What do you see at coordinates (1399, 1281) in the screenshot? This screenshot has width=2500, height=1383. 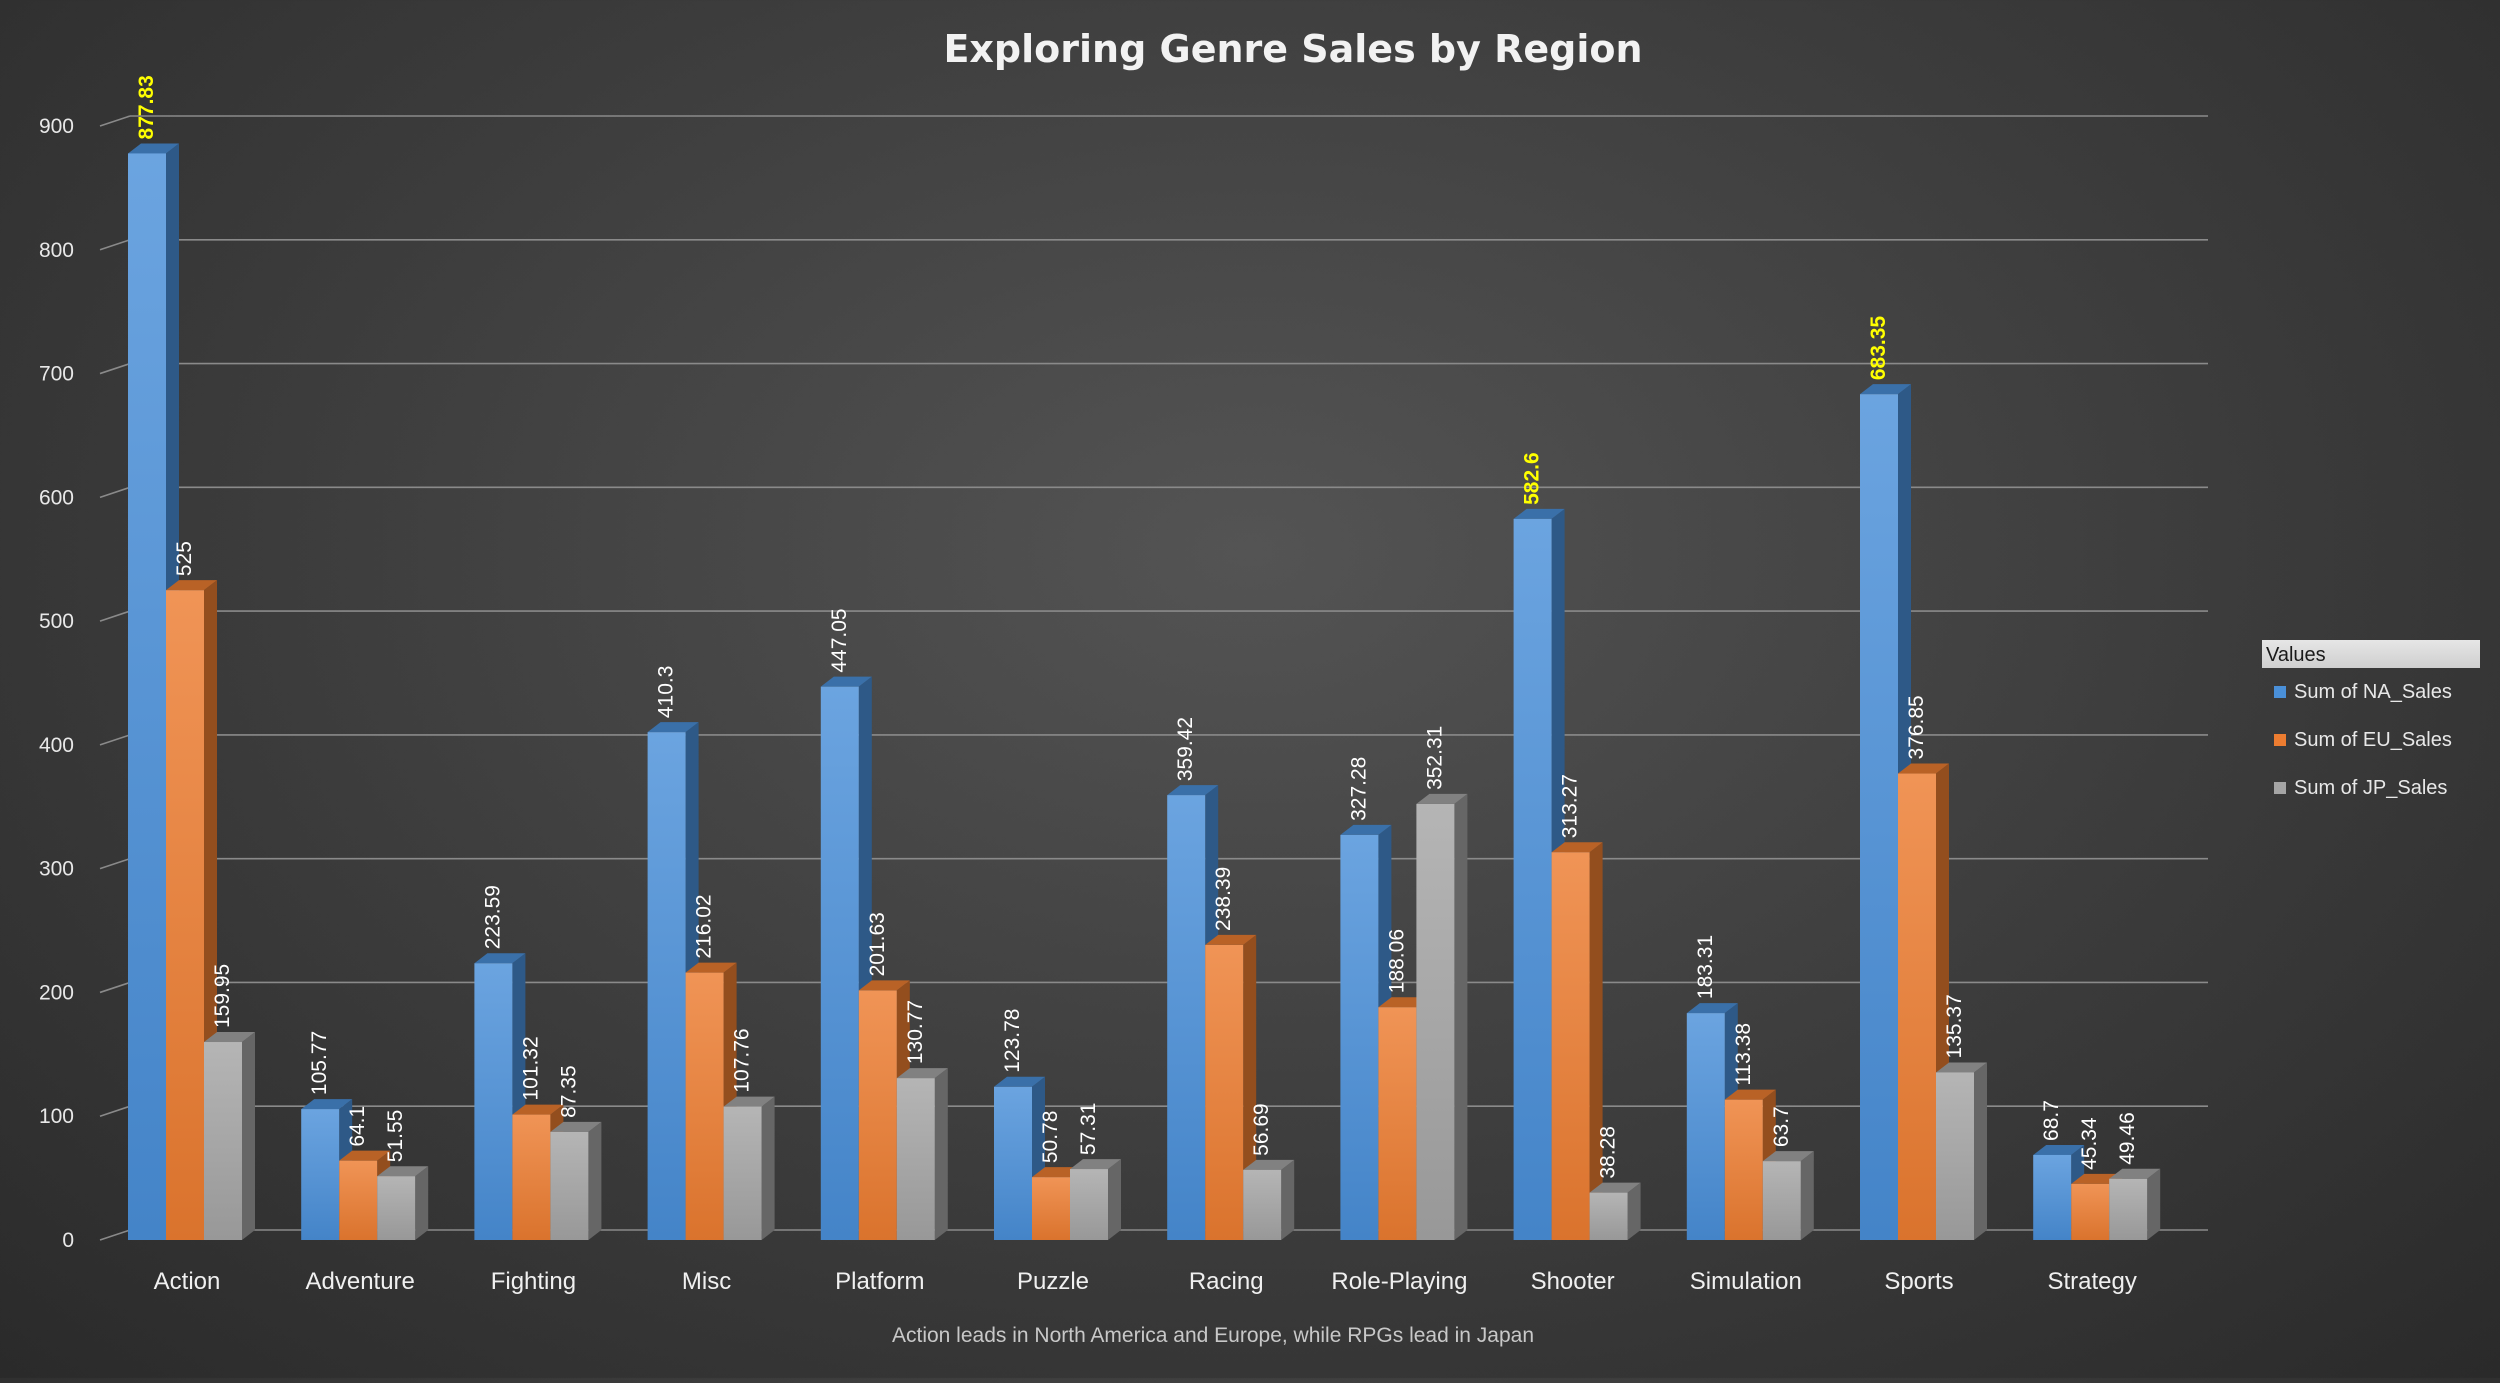 I see `x-tick-label: Role-Playing` at bounding box center [1399, 1281].